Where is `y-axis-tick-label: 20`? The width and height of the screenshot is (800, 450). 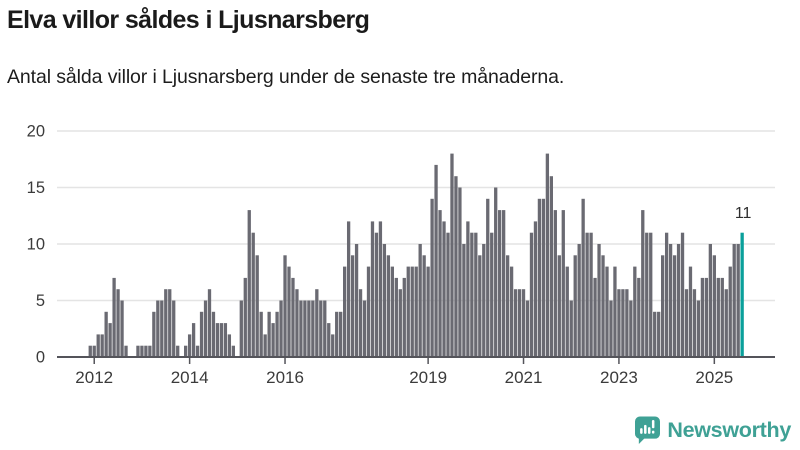
y-axis-tick-label: 20 is located at coordinates (36, 132).